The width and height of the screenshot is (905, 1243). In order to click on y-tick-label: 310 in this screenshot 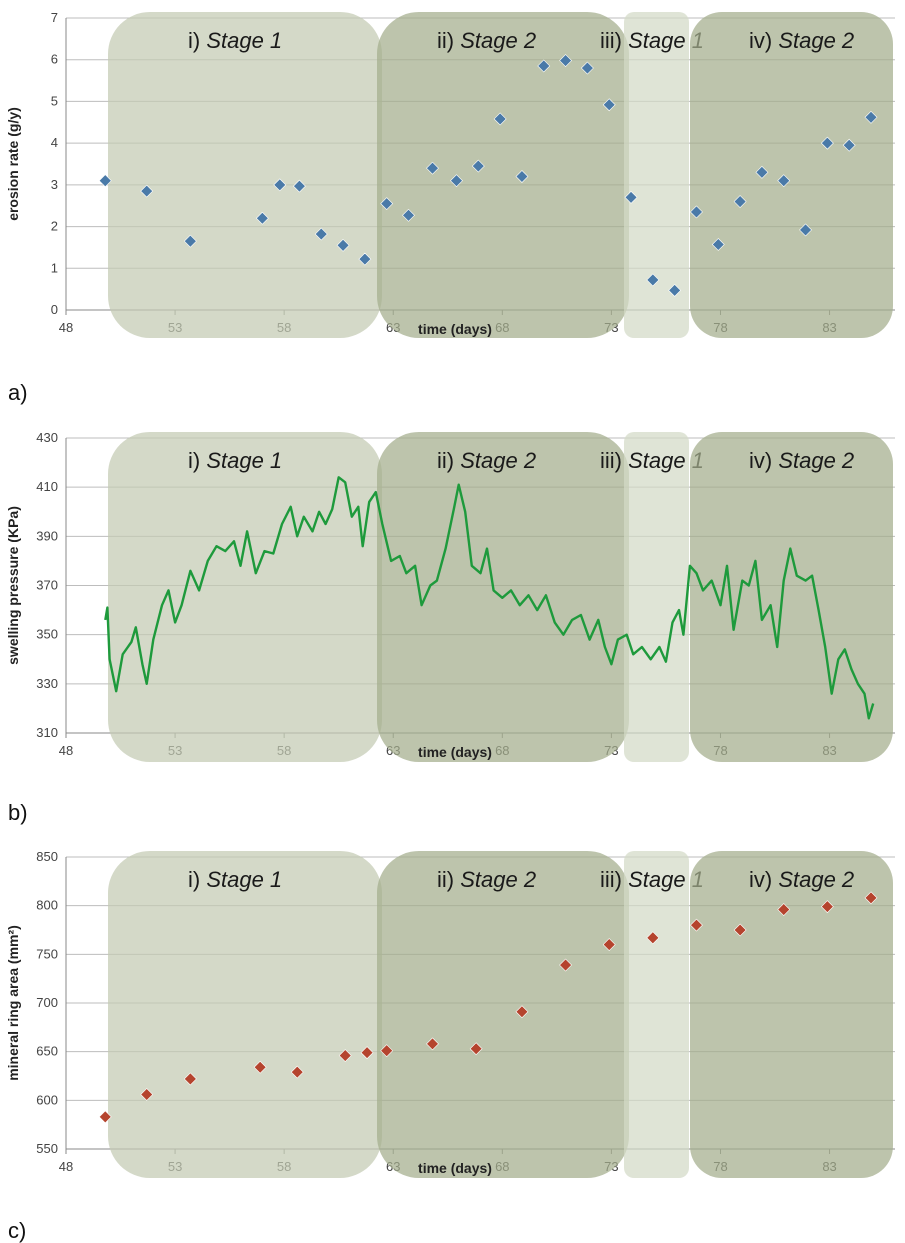, I will do `click(47, 732)`.